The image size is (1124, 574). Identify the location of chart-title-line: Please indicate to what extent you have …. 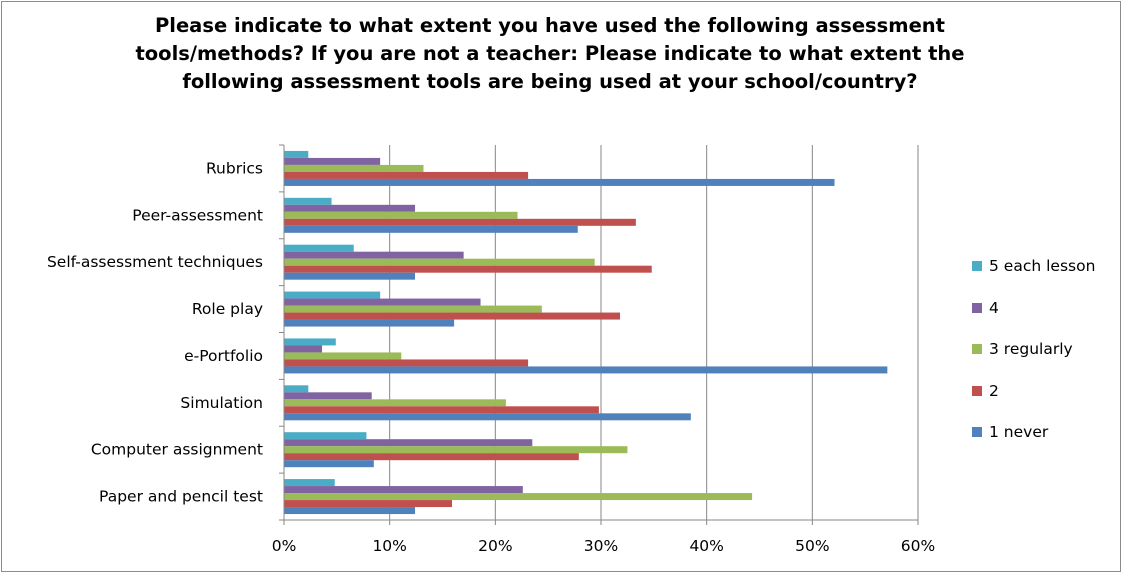
(550, 25).